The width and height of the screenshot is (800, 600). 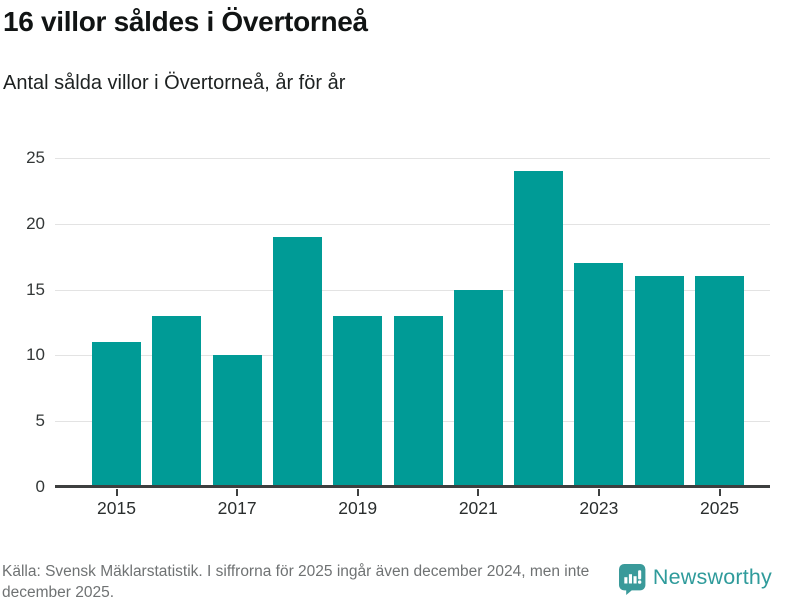 I want to click on y-axis-label-20: 20, so click(x=35, y=223).